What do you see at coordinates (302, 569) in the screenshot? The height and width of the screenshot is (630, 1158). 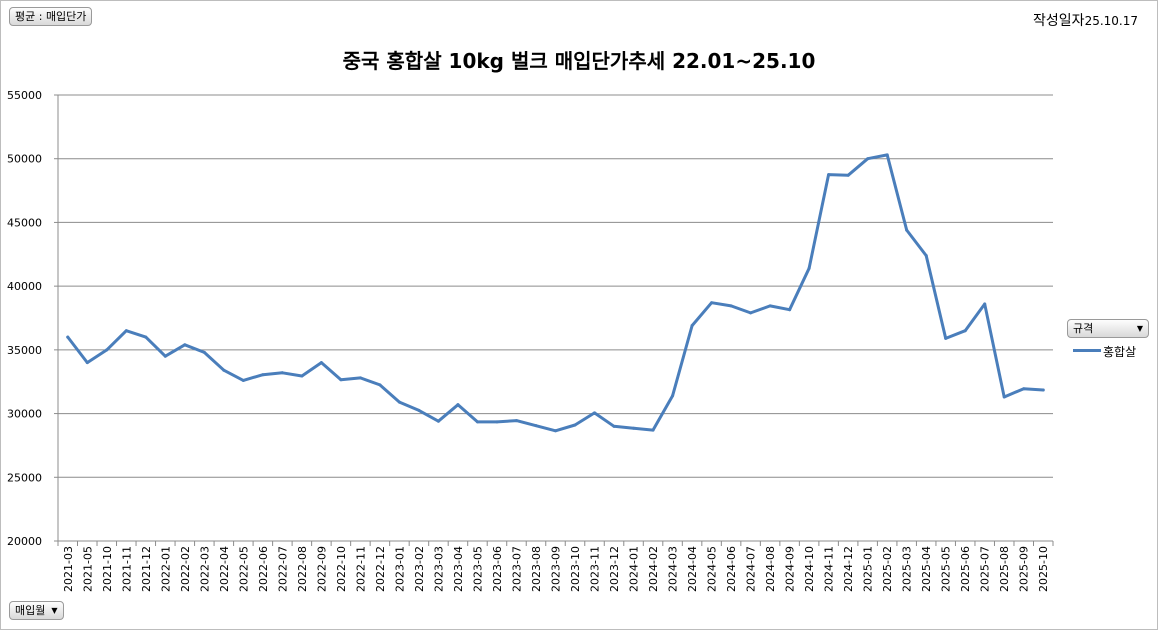 I see `x-tick-label: 2022-08` at bounding box center [302, 569].